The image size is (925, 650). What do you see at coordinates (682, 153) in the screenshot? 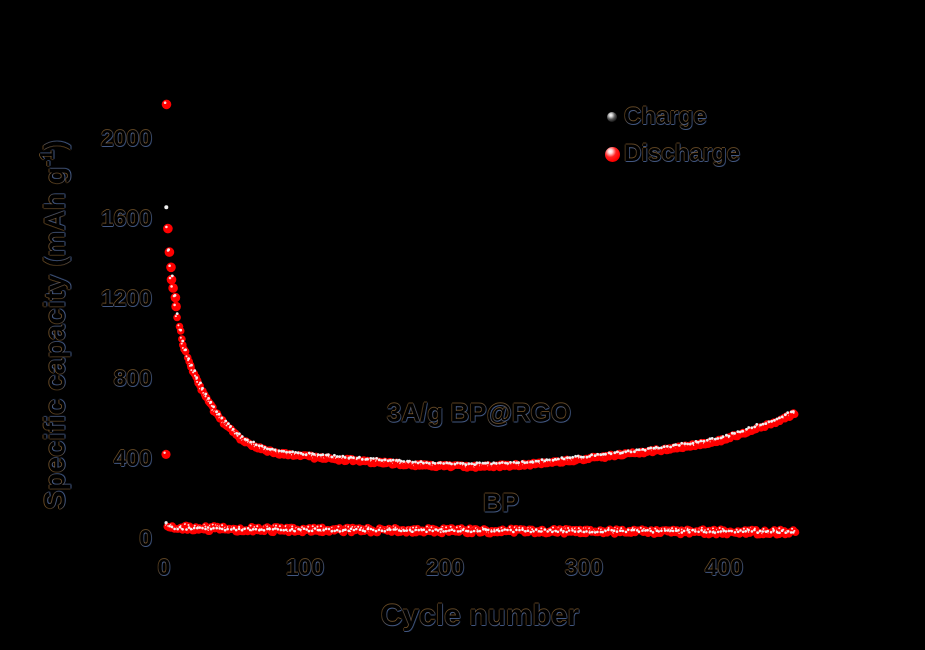
I see `legend-discharge-label: Discharge` at bounding box center [682, 153].